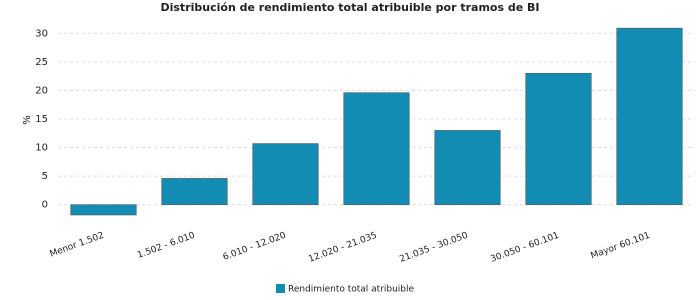 The width and height of the screenshot is (700, 300). I want to click on y-tick-label: 10, so click(41, 148).